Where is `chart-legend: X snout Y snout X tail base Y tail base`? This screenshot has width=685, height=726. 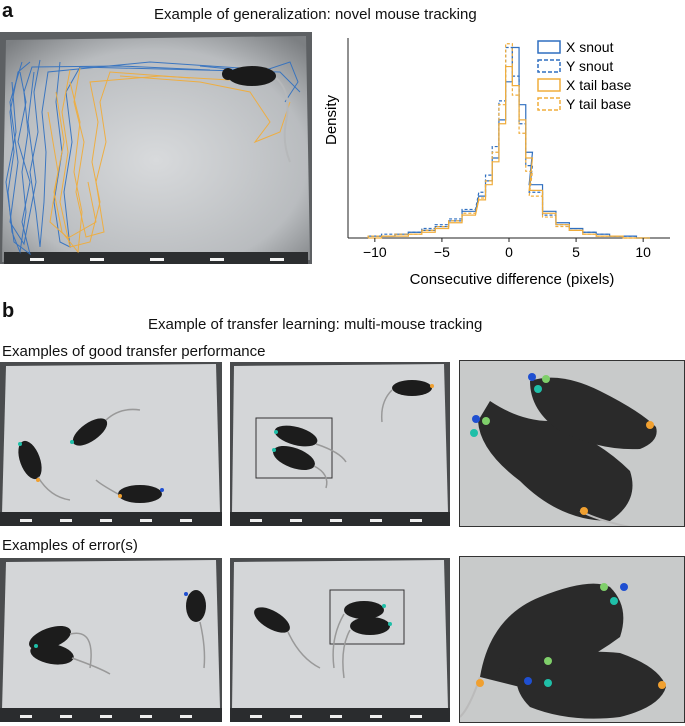 chart-legend: X snout Y snout X tail base Y tail base is located at coordinates (584, 75).